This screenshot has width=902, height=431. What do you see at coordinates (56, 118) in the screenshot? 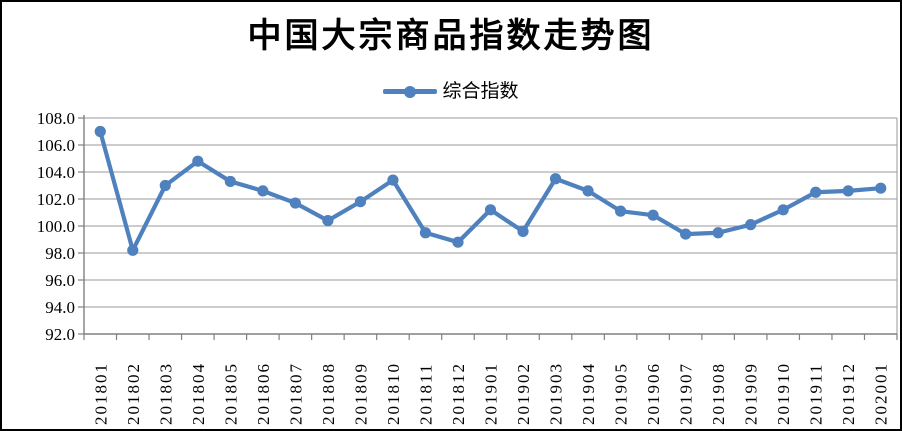
I see `y-tick-label: 108.0` at bounding box center [56, 118].